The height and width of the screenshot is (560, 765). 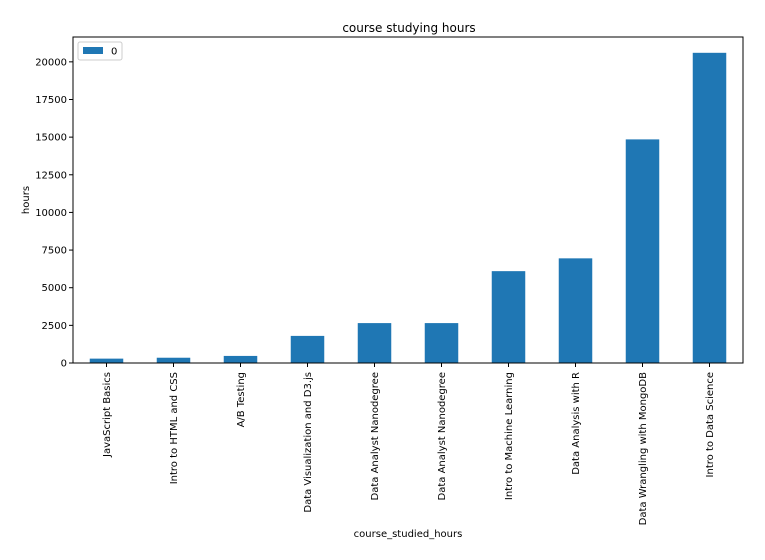 What do you see at coordinates (51, 100) in the screenshot?
I see `y-tick-label: 17500` at bounding box center [51, 100].